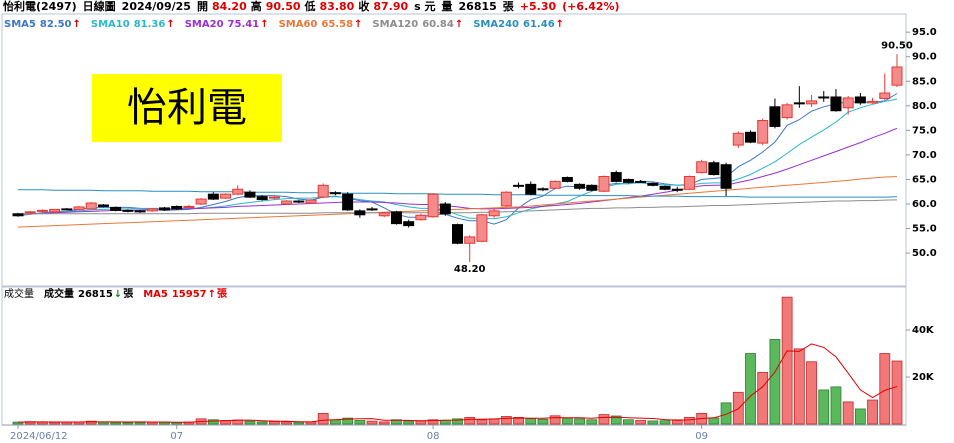 The width and height of the screenshot is (954, 443). I want to click on legend-name: SMA10, so click(110, 24).